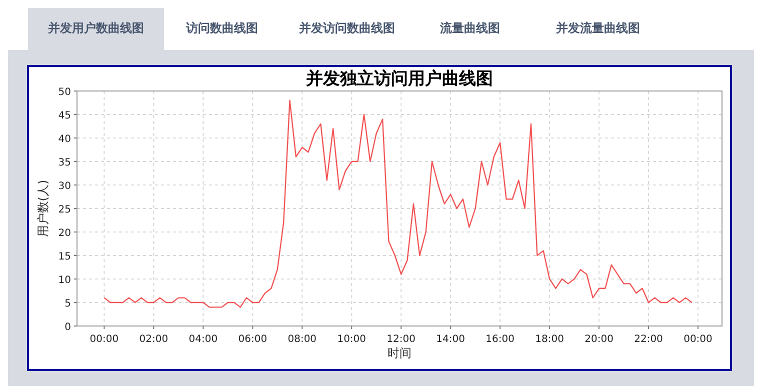 Image resolution: width=762 pixels, height=386 pixels. What do you see at coordinates (64, 280) in the screenshot?
I see `y-tick-label: 10` at bounding box center [64, 280].